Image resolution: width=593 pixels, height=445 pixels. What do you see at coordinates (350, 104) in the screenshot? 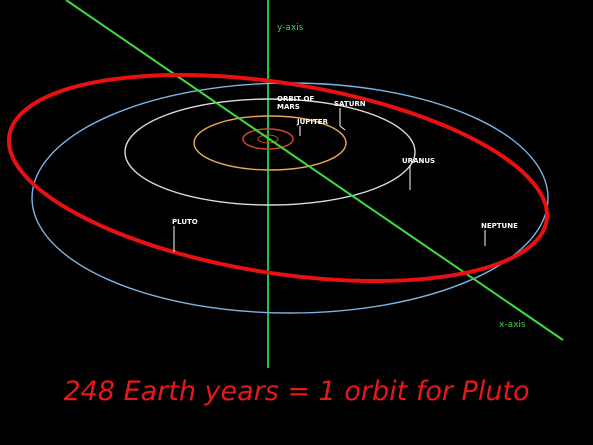
I see `saturn-label: SATURN` at bounding box center [350, 104].